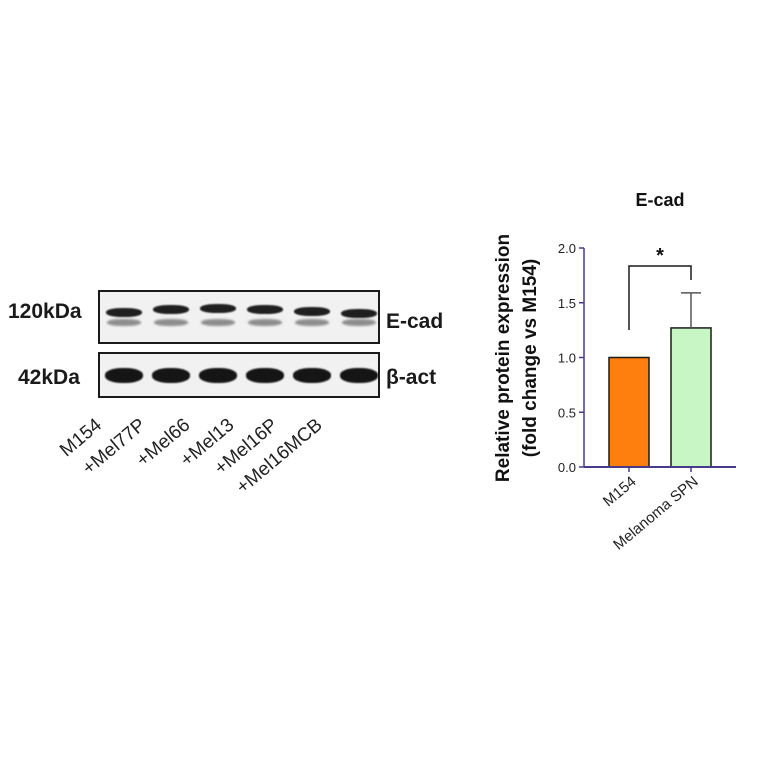 This screenshot has height=764, width=764. I want to click on kda-label-ecad: 120kDa, so click(45, 311).